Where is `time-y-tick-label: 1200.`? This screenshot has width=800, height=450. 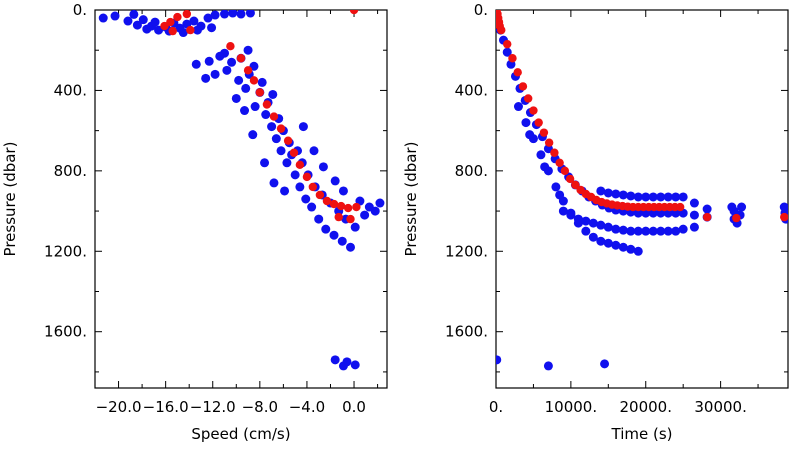
time-y-tick-label: 1200. is located at coordinates (466, 251).